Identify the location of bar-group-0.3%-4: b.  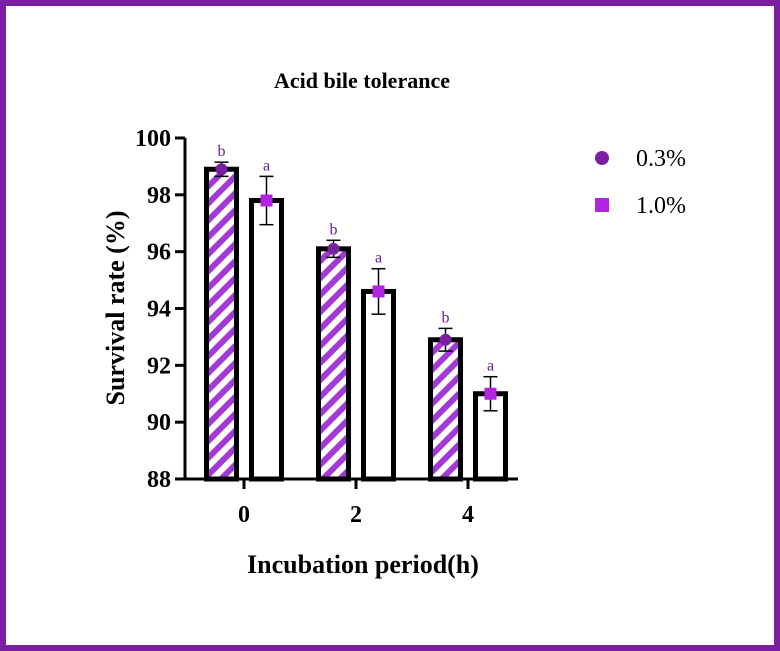
(445, 395).